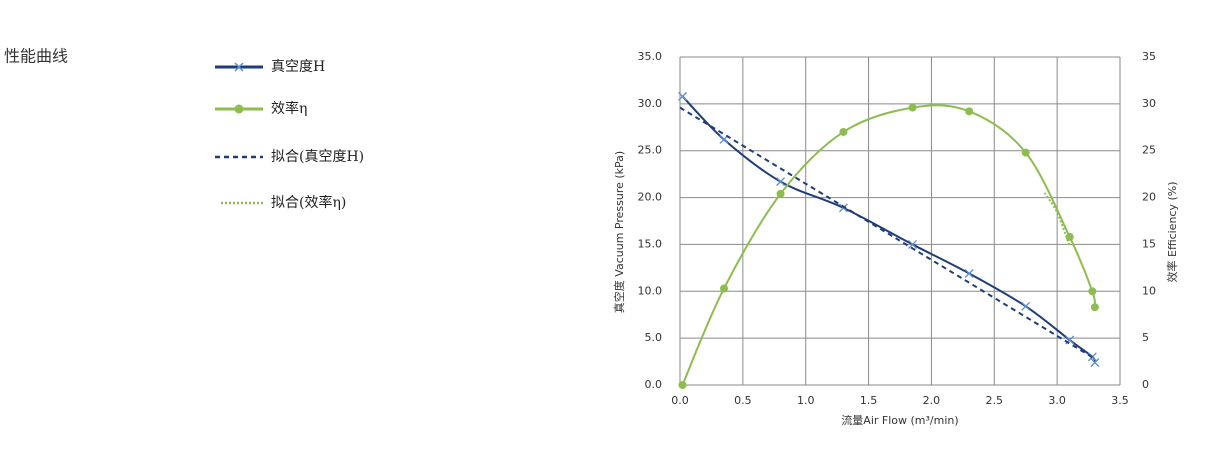 Image resolution: width=1228 pixels, height=470 pixels. Describe the element at coordinates (1149, 290) in the screenshot. I see `y2-tick-label: 10` at that location.